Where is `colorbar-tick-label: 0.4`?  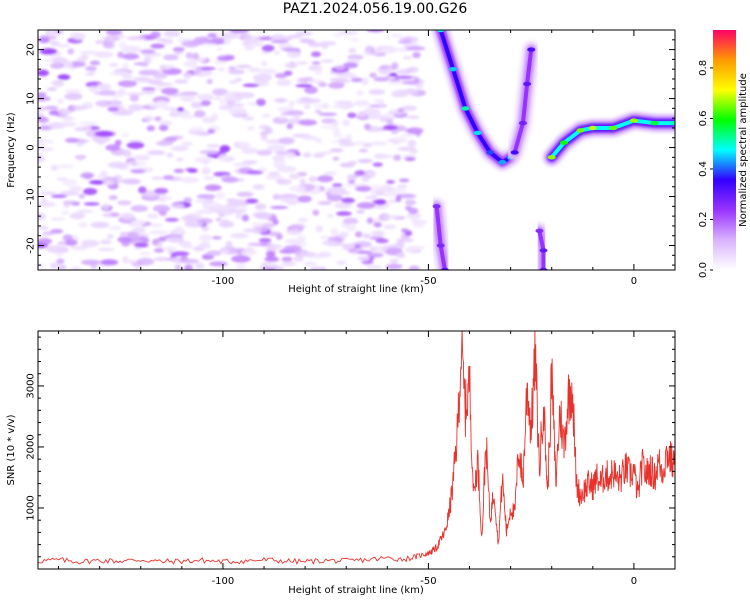 colorbar-tick-label: 0.4 is located at coordinates (703, 169).